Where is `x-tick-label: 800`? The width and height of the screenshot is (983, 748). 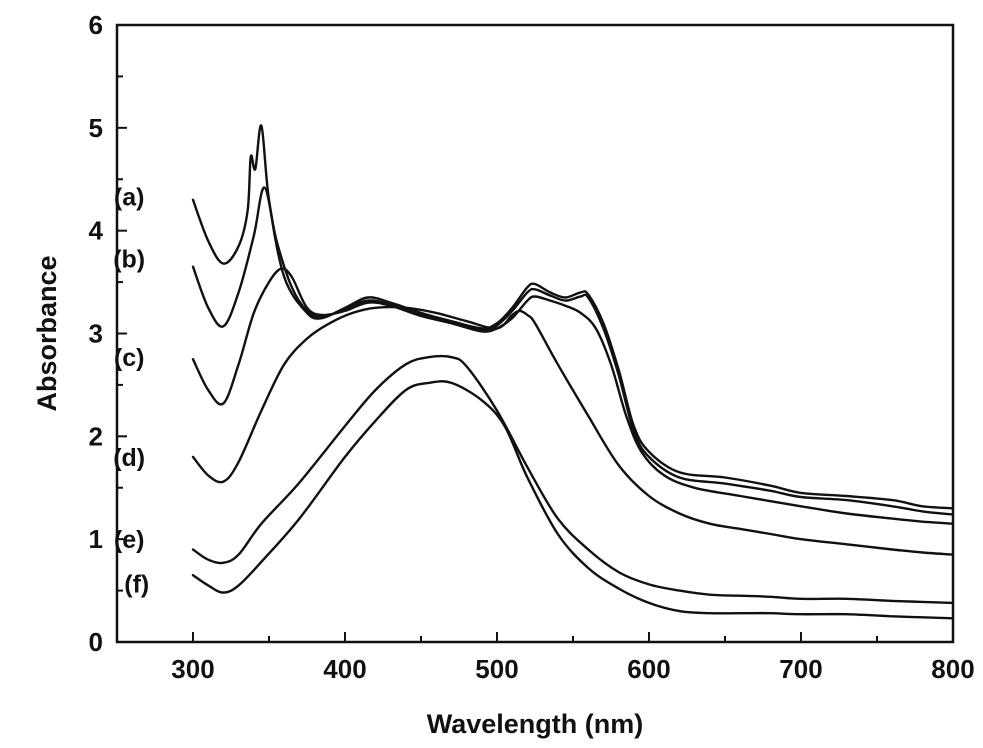 x-tick-label: 800 is located at coordinates (952, 669).